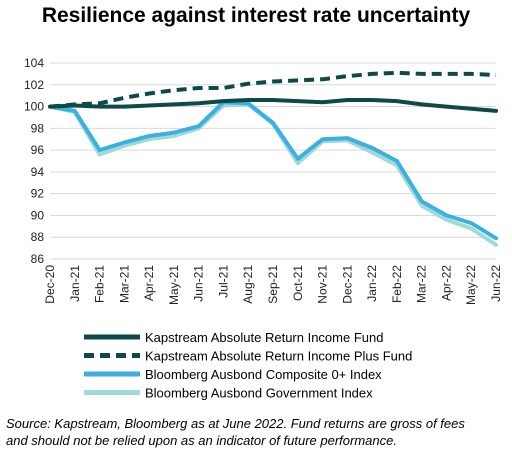 This screenshot has width=512, height=457. Describe the element at coordinates (38, 259) in the screenshot. I see `y-tick-label: 86` at that location.